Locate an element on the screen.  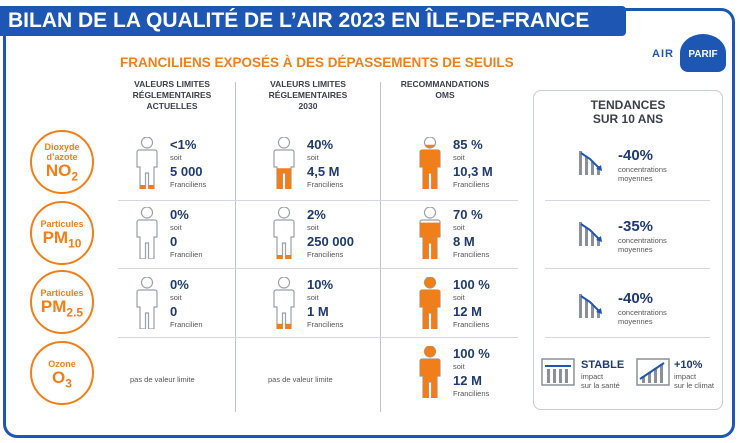
trend-o3-climate: +10% impact sur le climat is located at coordinates (675, 374).